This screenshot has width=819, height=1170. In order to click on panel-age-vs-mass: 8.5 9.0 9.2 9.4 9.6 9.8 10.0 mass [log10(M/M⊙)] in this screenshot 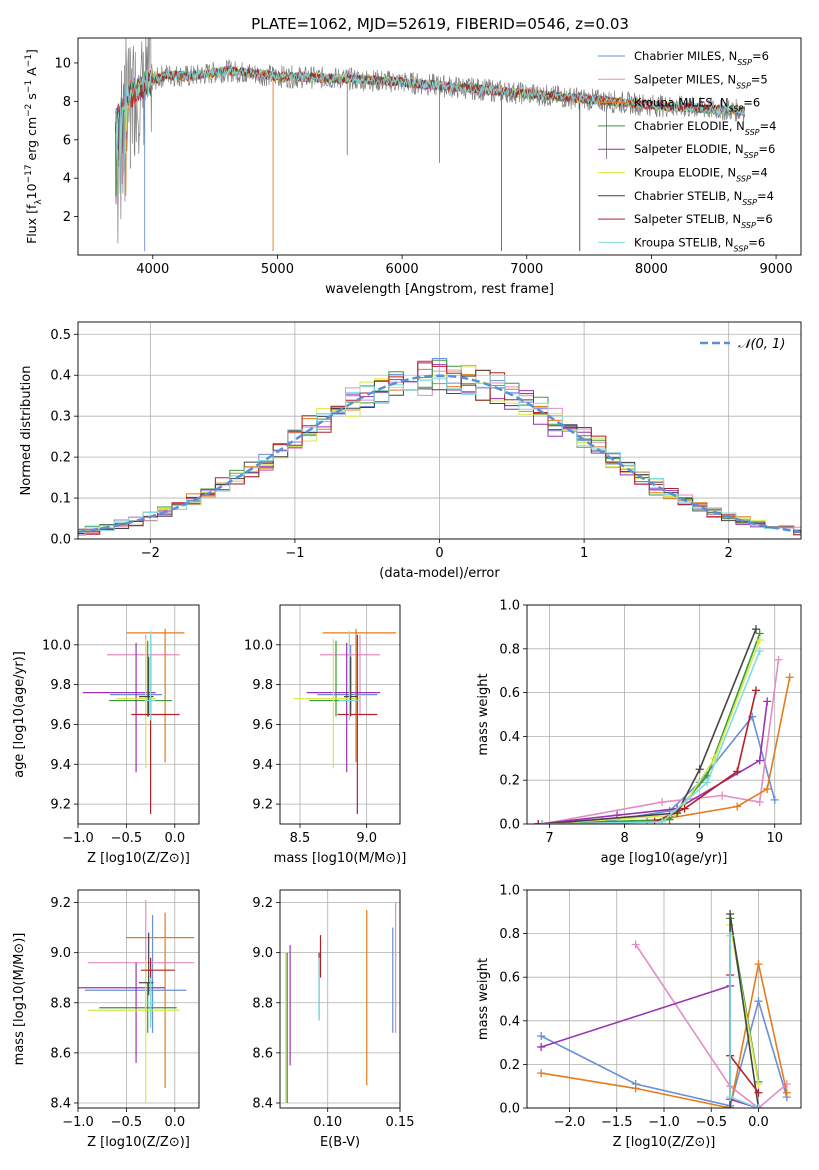, I will do `click(325, 735)`.